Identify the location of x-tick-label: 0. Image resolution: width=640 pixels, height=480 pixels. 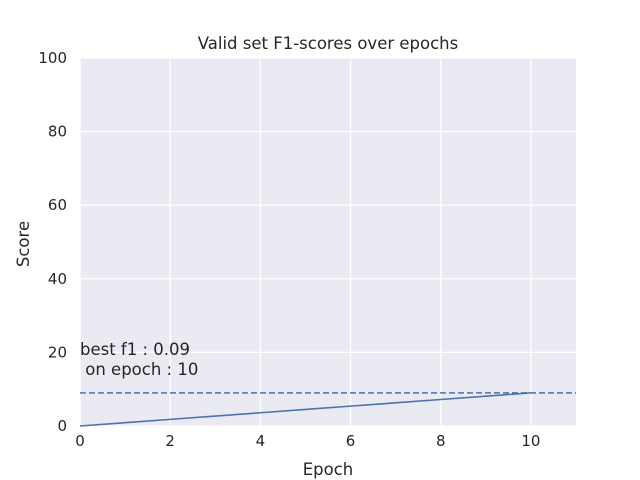
(80, 441).